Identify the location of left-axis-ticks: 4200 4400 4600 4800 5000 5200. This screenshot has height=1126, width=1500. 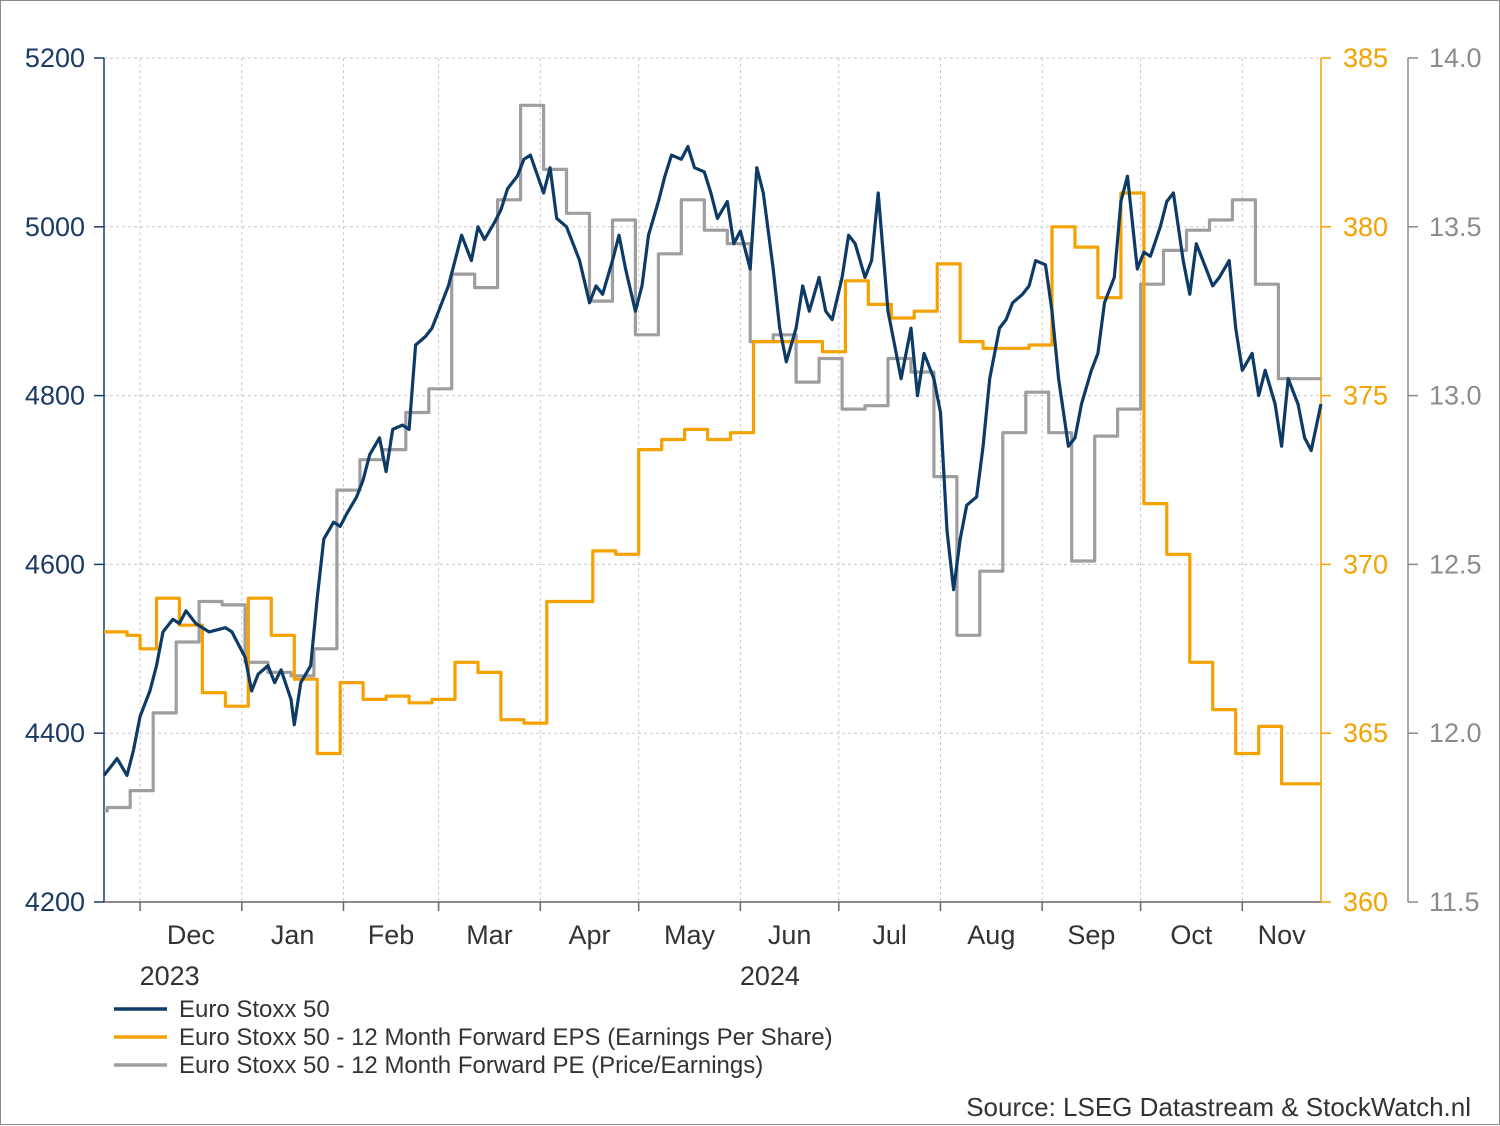
(64, 480).